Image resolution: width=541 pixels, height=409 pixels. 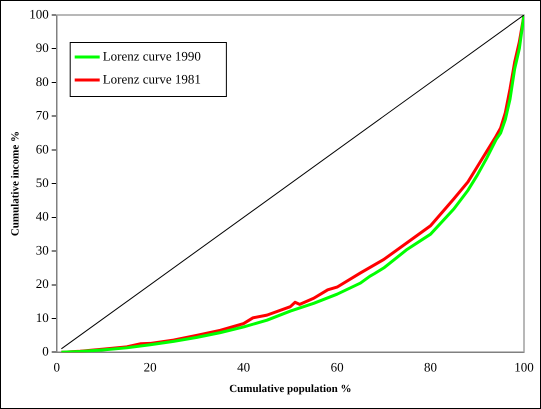 I want to click on y-tick-label: 10, so click(x=42, y=317).